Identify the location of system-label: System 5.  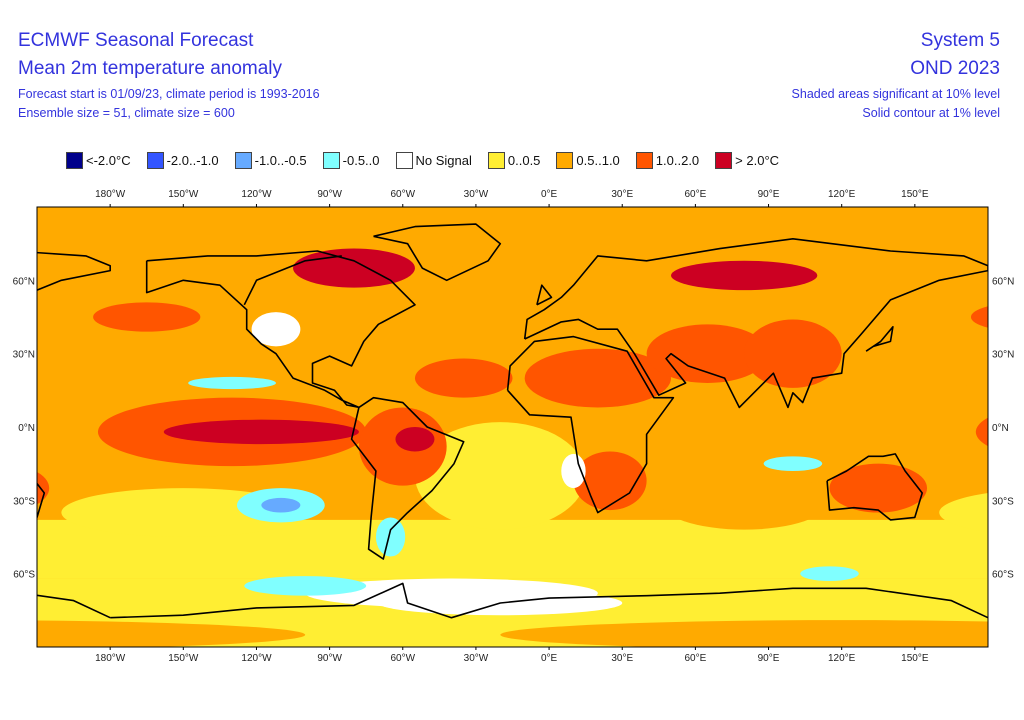
(960, 40).